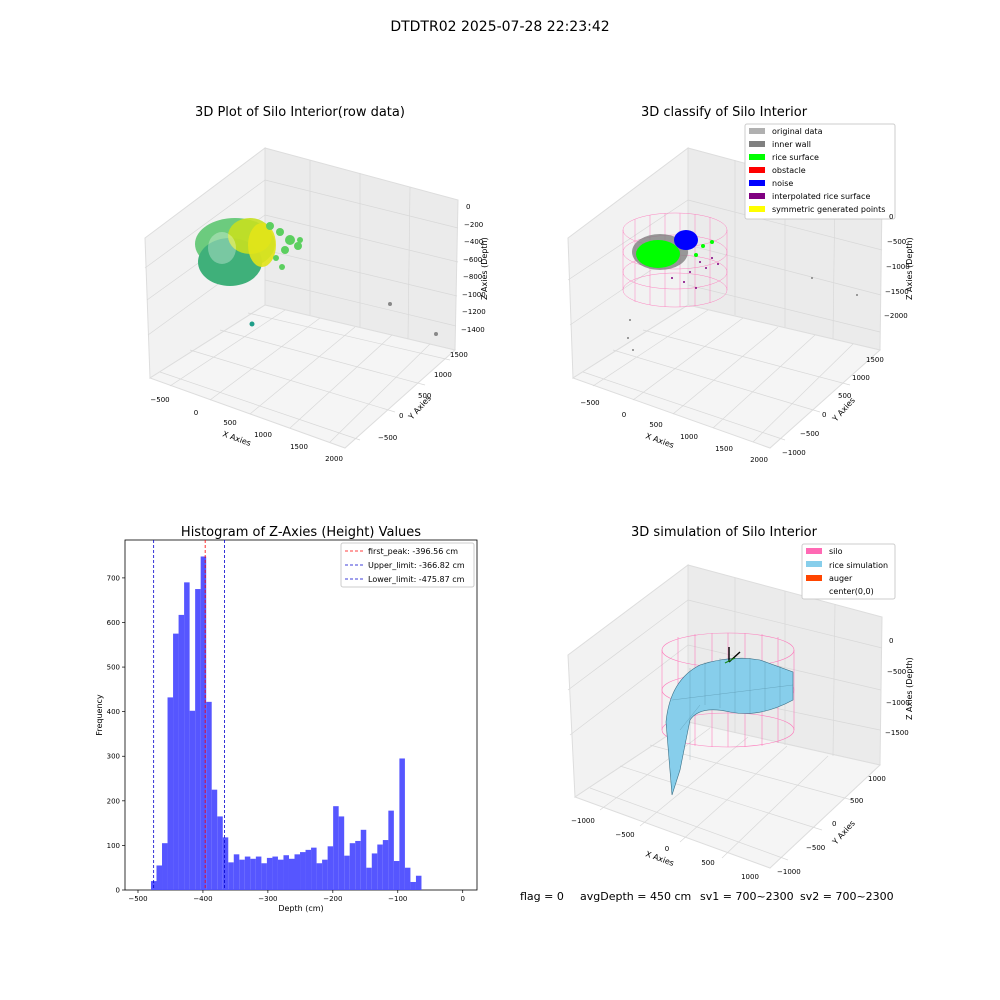  I want to click on sim-ztick: −1500, so click(897, 733).